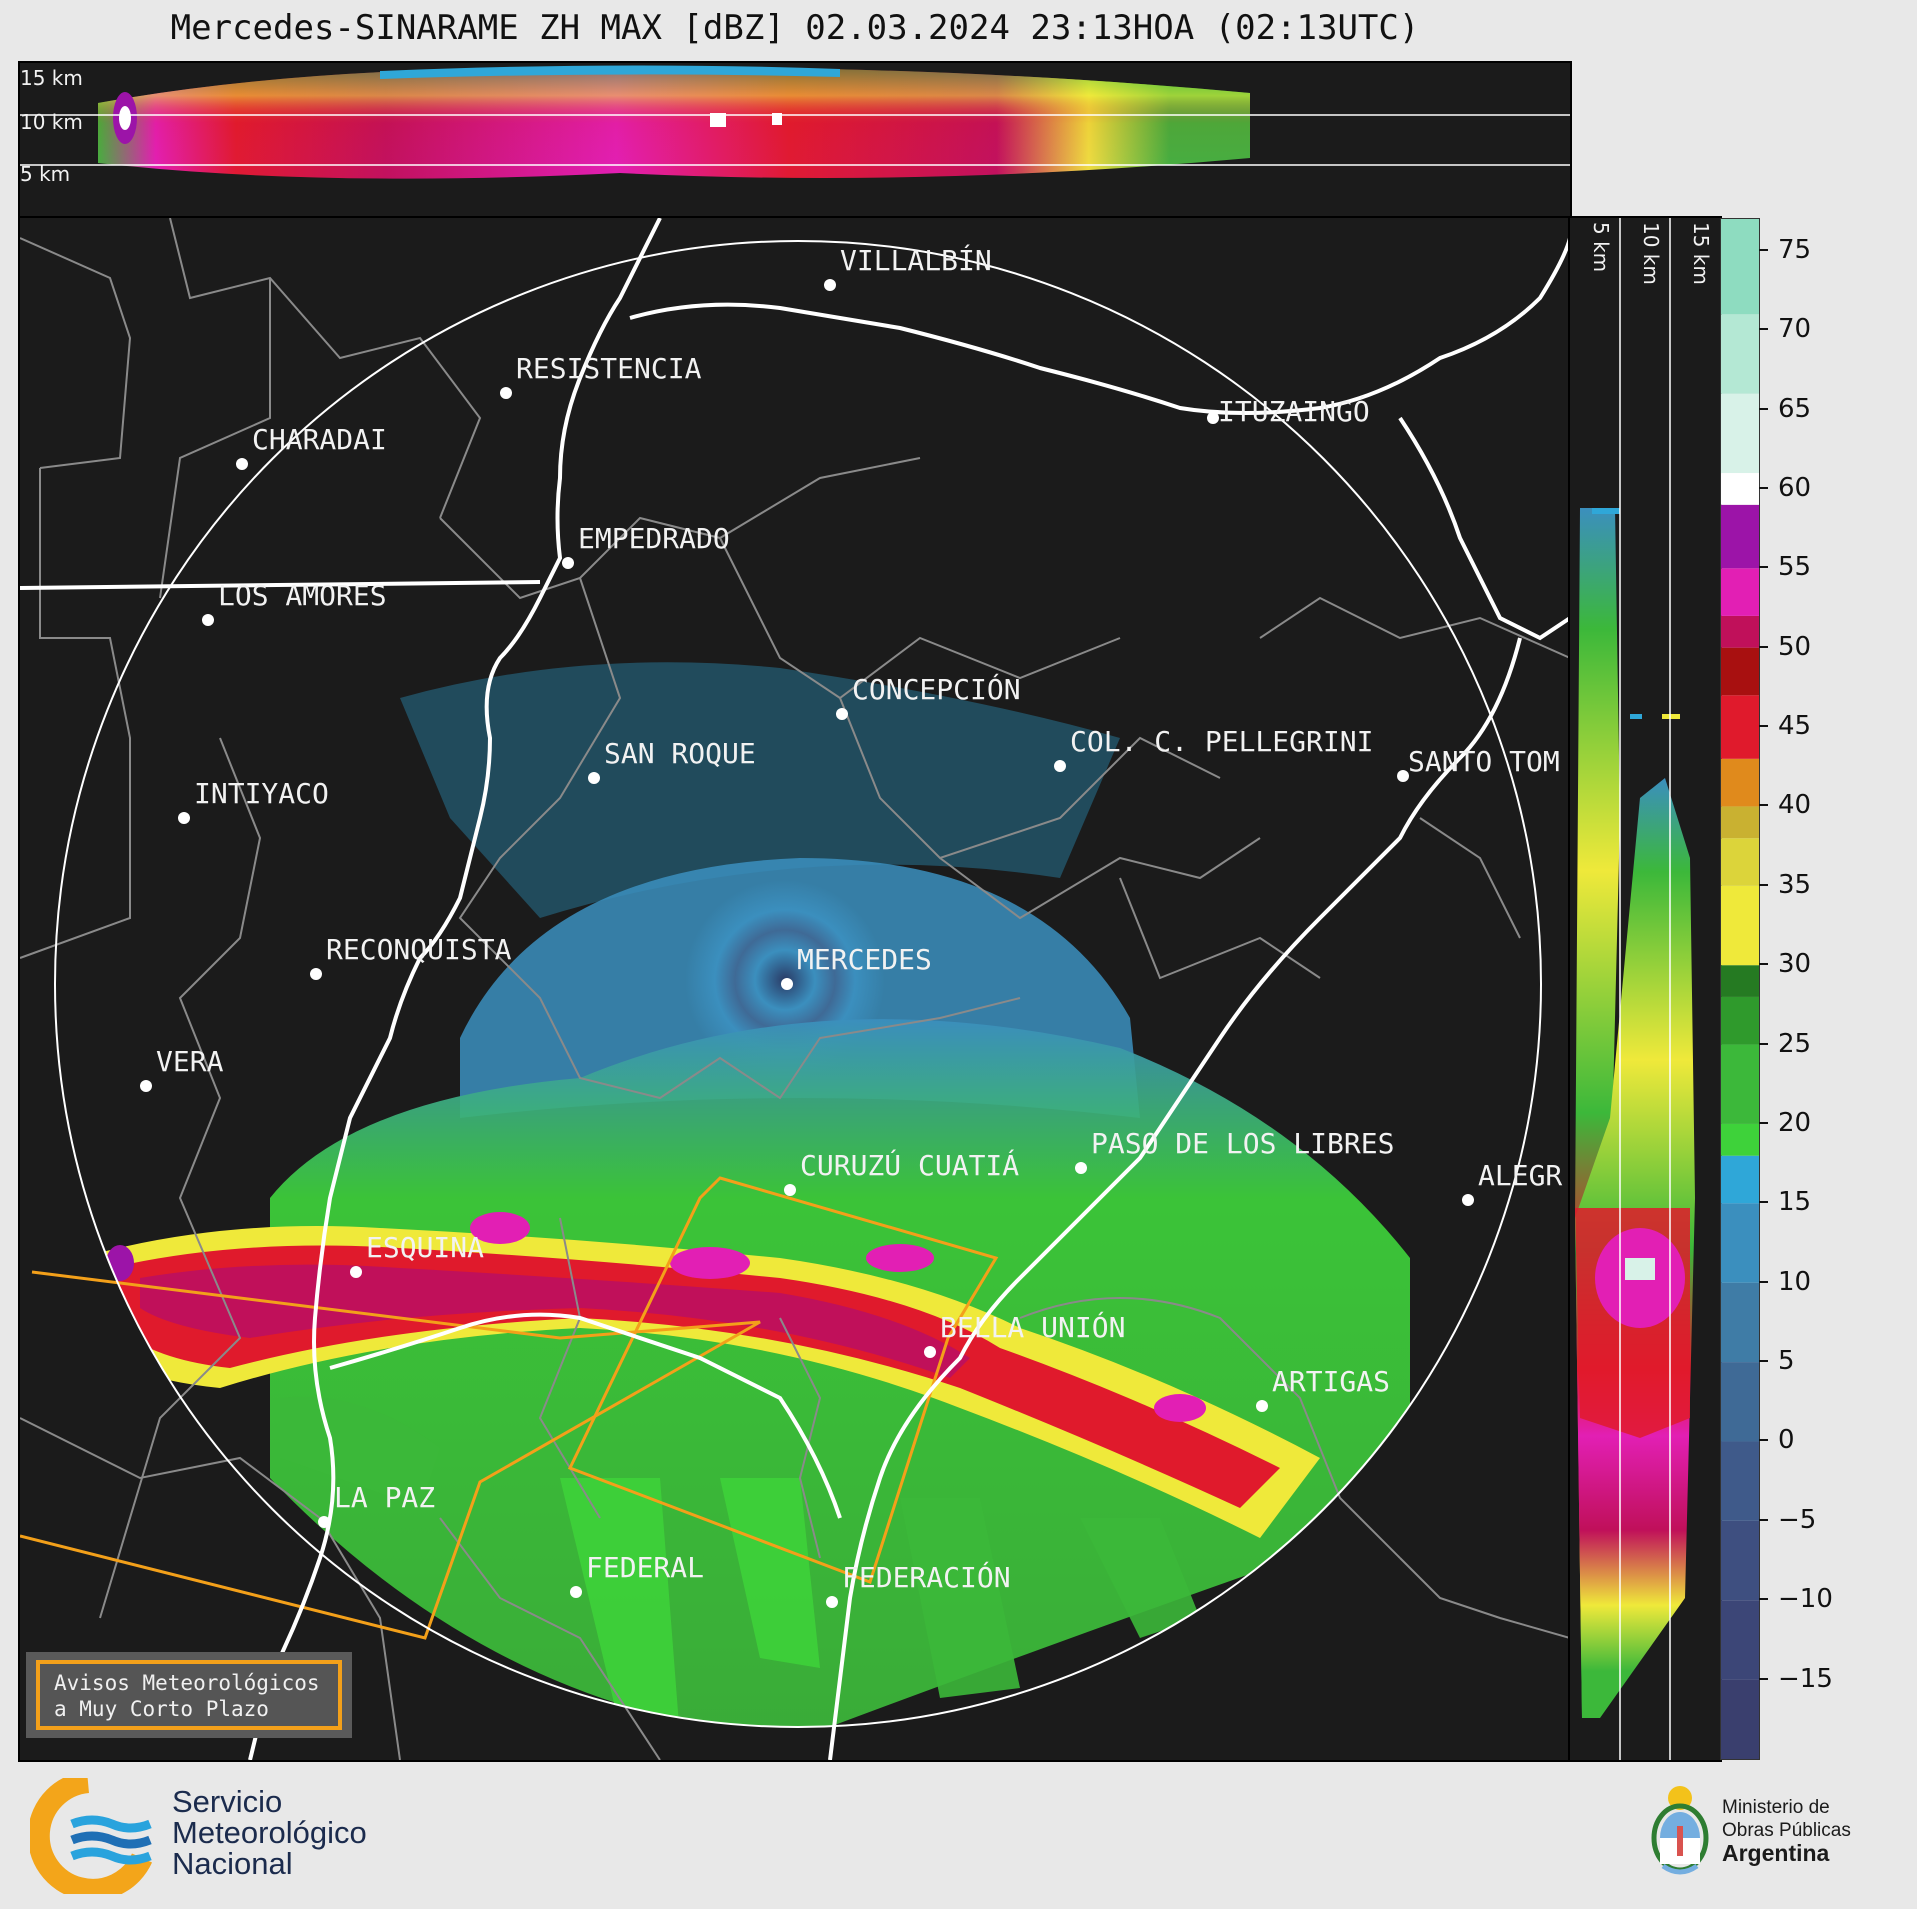 This screenshot has height=1909, width=1917. I want to click on top-altitude-10: 10 km, so click(51, 122).